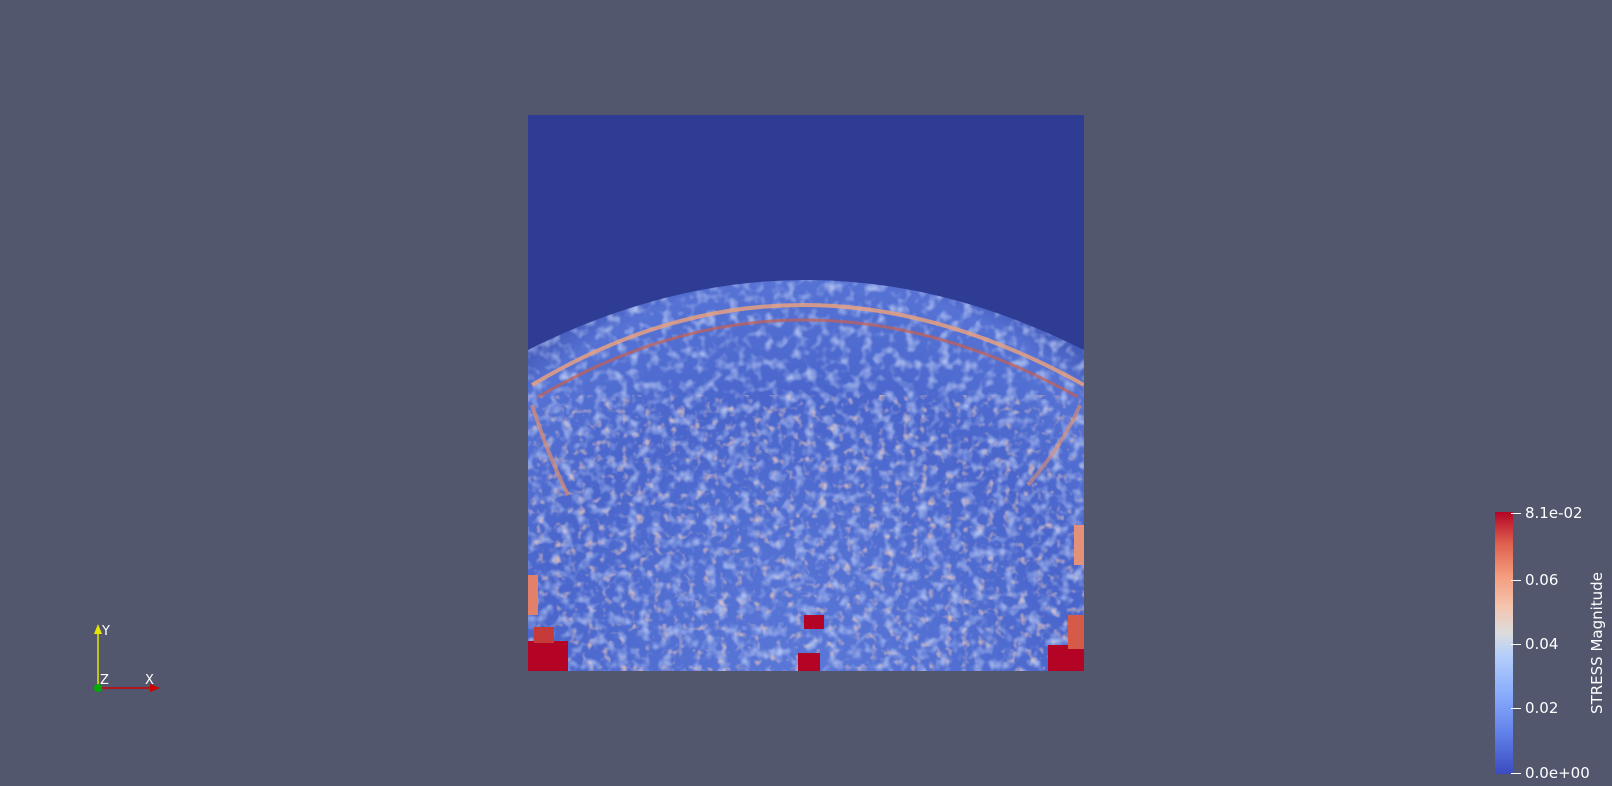  Describe the element at coordinates (1557, 773) in the screenshot. I see `scalar-bar-min-label: 0.0e+00` at that location.